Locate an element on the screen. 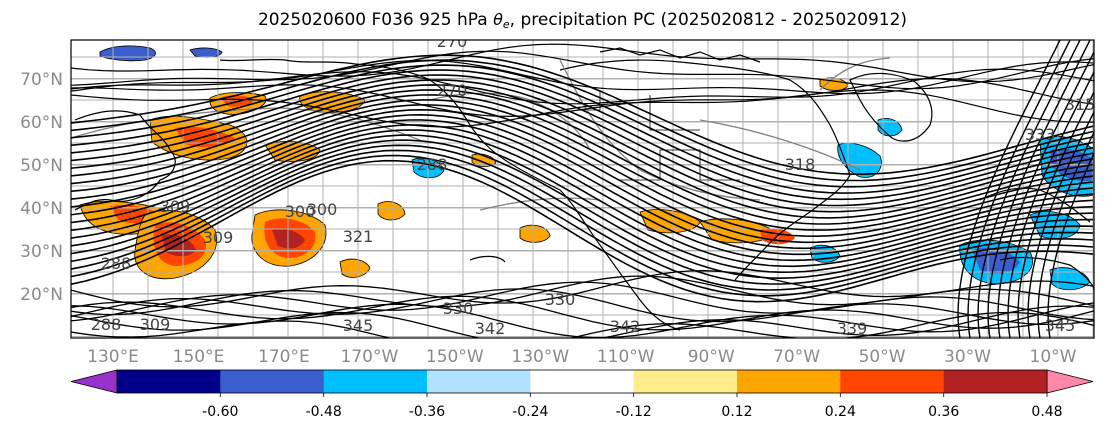  title-theta-sub: e is located at coordinates (506, 24).